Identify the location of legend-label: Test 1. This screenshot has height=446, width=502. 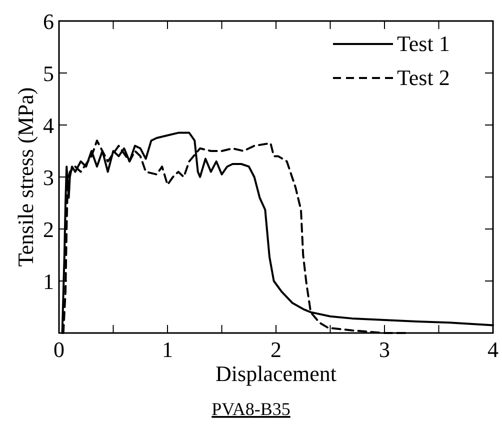
(423, 43).